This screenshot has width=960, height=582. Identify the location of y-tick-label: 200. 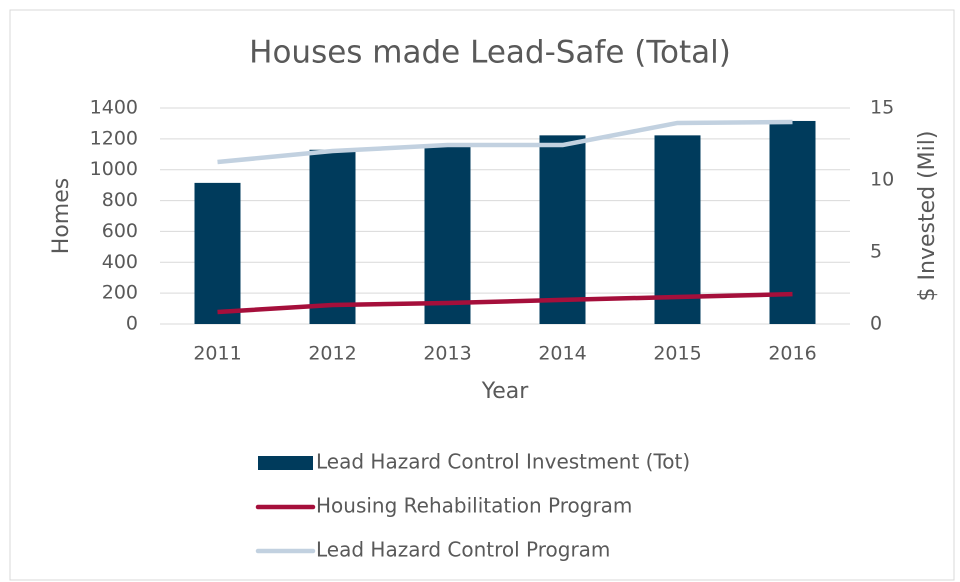
(120, 293).